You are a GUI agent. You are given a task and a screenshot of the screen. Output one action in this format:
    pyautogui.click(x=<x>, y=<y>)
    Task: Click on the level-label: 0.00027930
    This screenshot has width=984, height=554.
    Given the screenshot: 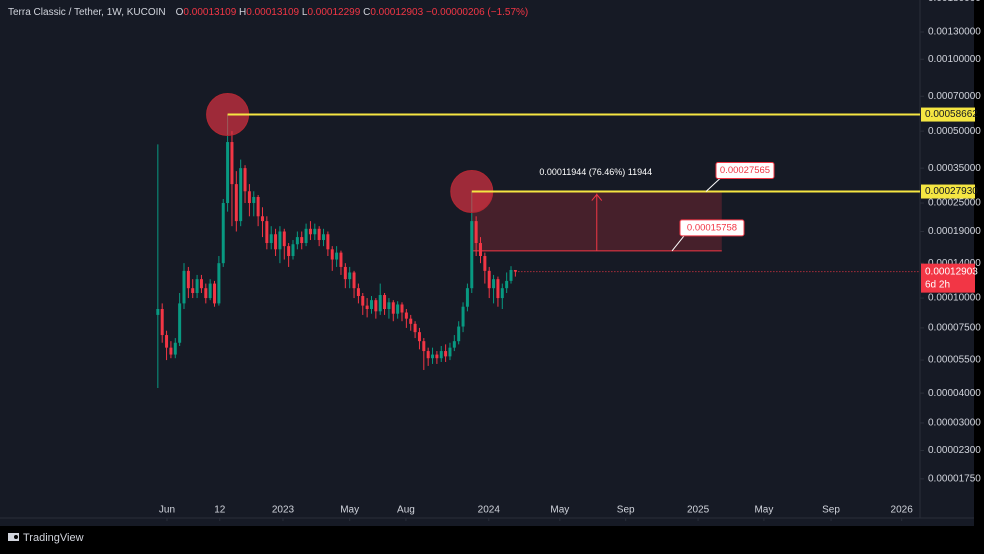 What is the action you would take?
    pyautogui.click(x=951, y=191)
    